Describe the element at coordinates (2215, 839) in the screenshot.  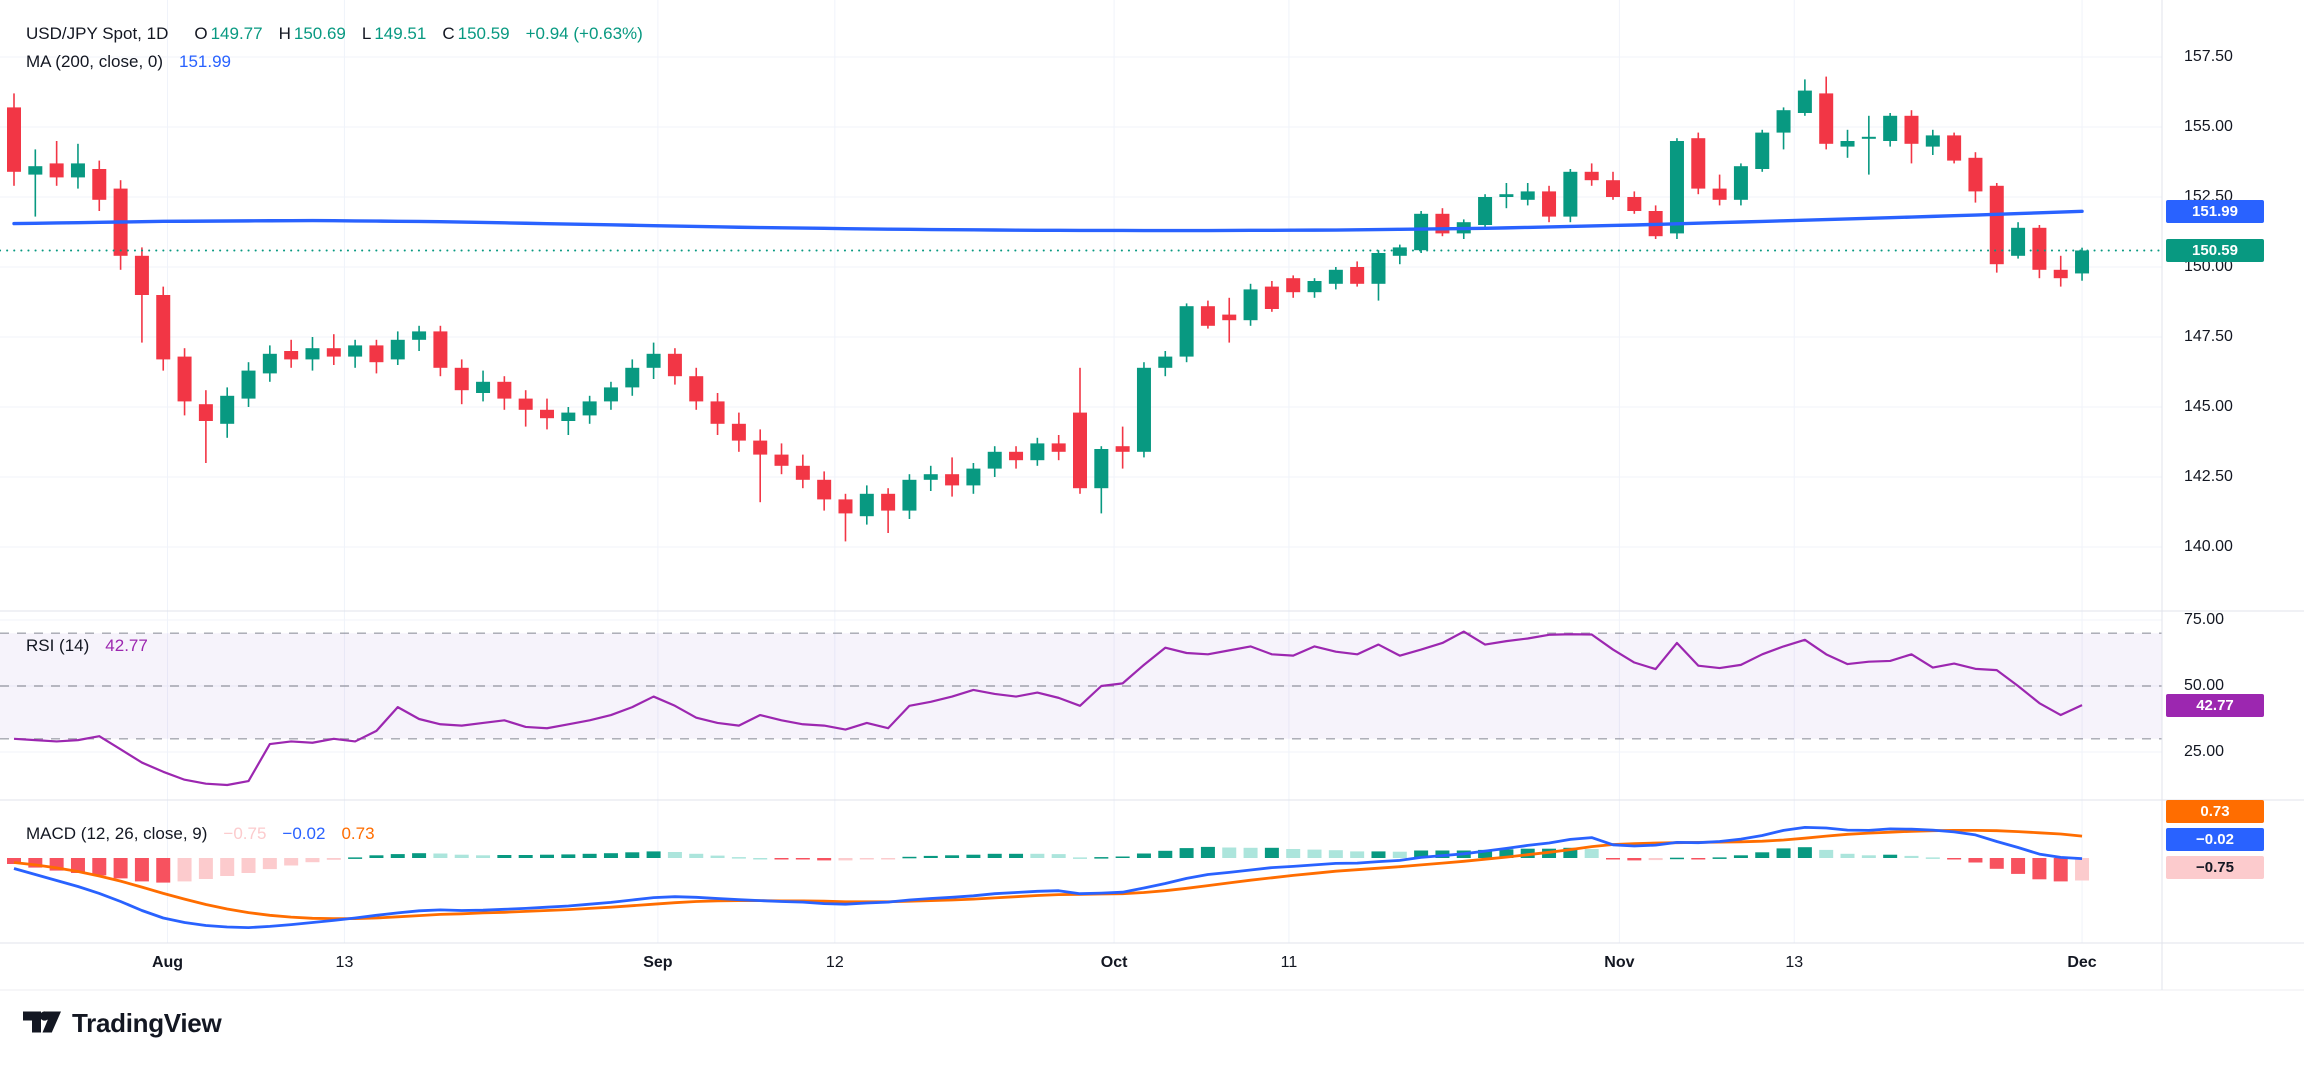
I see `macd-line-badge: −0.02` at that location.